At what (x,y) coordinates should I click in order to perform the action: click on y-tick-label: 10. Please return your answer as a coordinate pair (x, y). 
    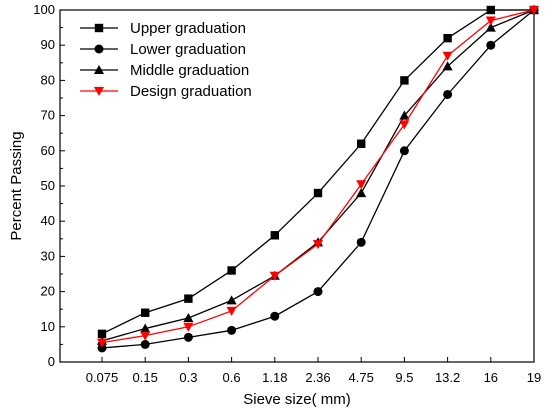
    Looking at the image, I should click on (48, 326).